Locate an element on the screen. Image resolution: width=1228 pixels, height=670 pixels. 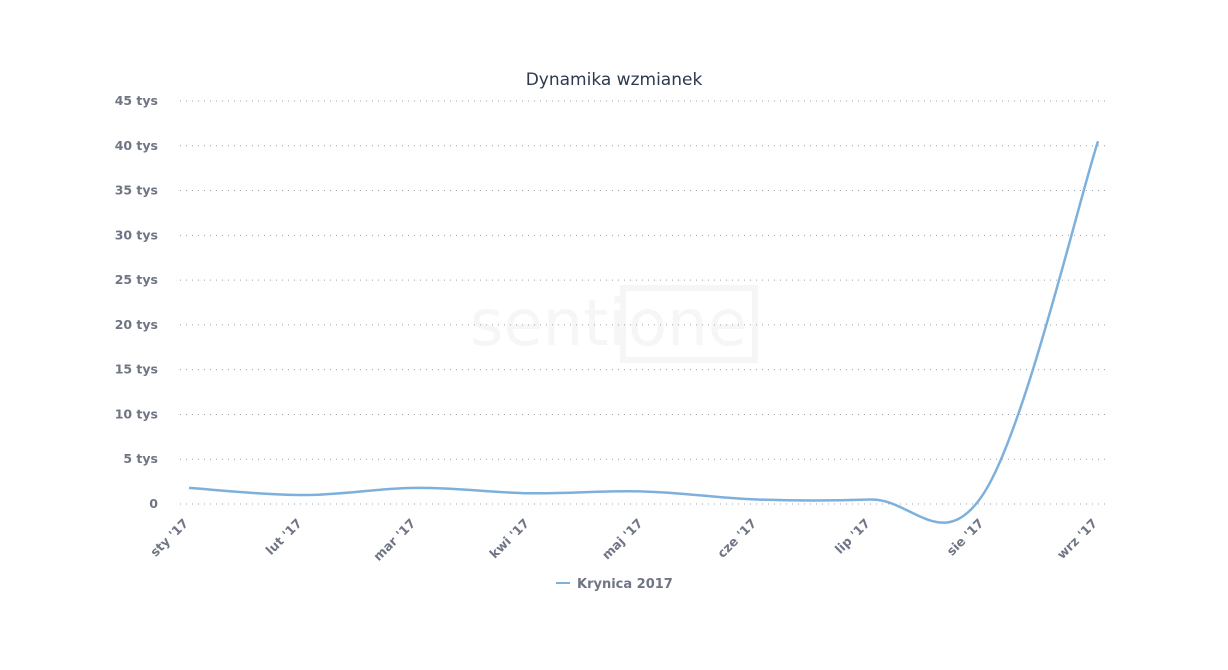
y-tick-label: 0 is located at coordinates (153, 503).